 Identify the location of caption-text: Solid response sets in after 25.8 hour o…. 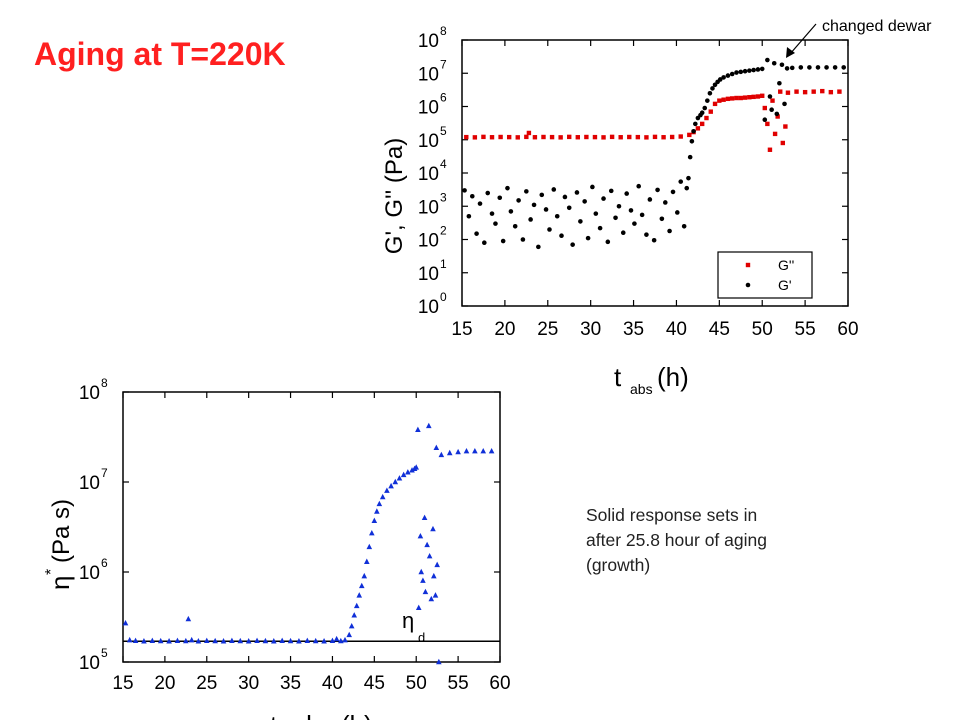
(716, 540).